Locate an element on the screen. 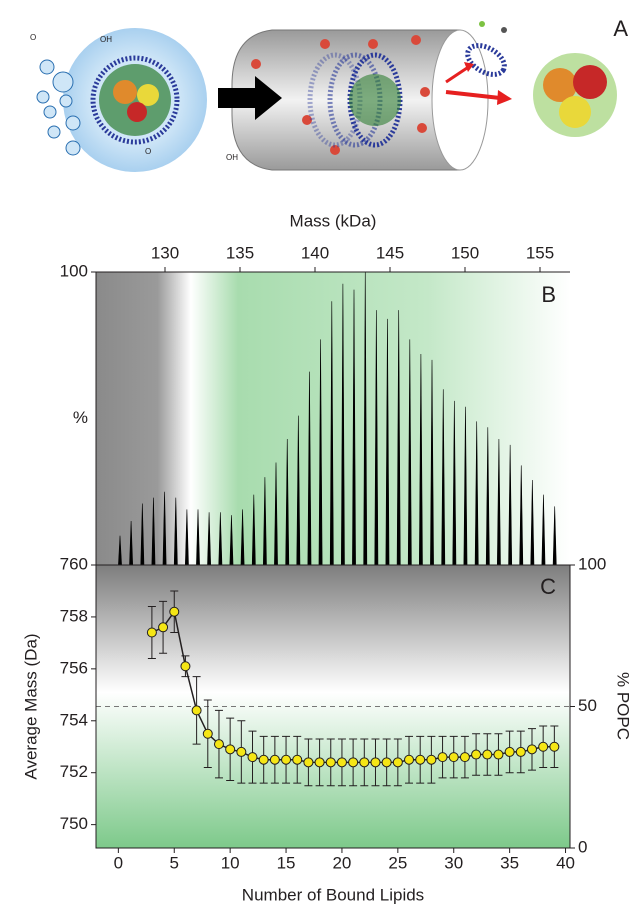  y2-tick-label: 0 is located at coordinates (582, 846).